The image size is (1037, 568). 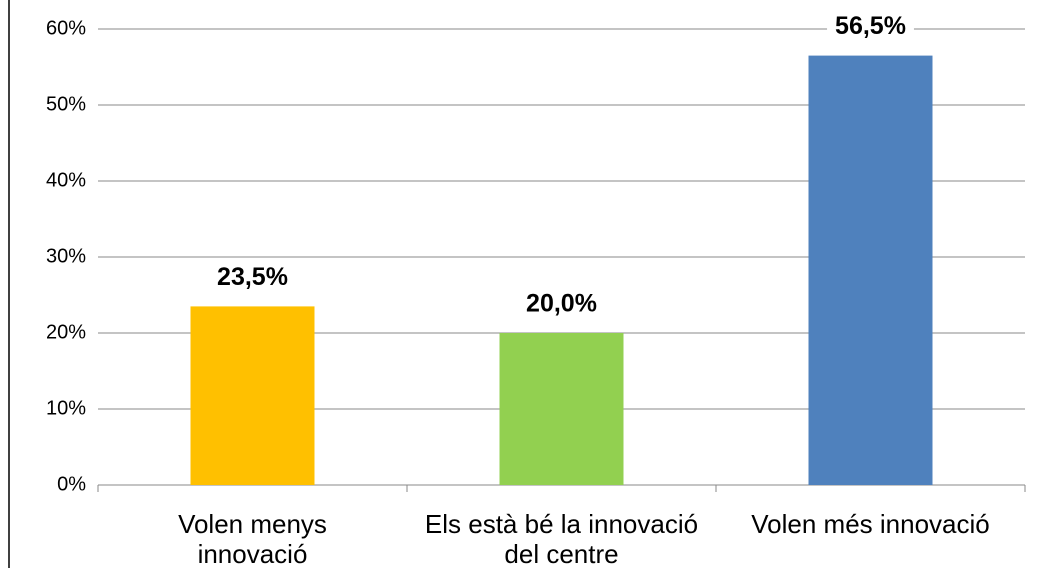 I want to click on y-tick-label: 30%, so click(x=66, y=256).